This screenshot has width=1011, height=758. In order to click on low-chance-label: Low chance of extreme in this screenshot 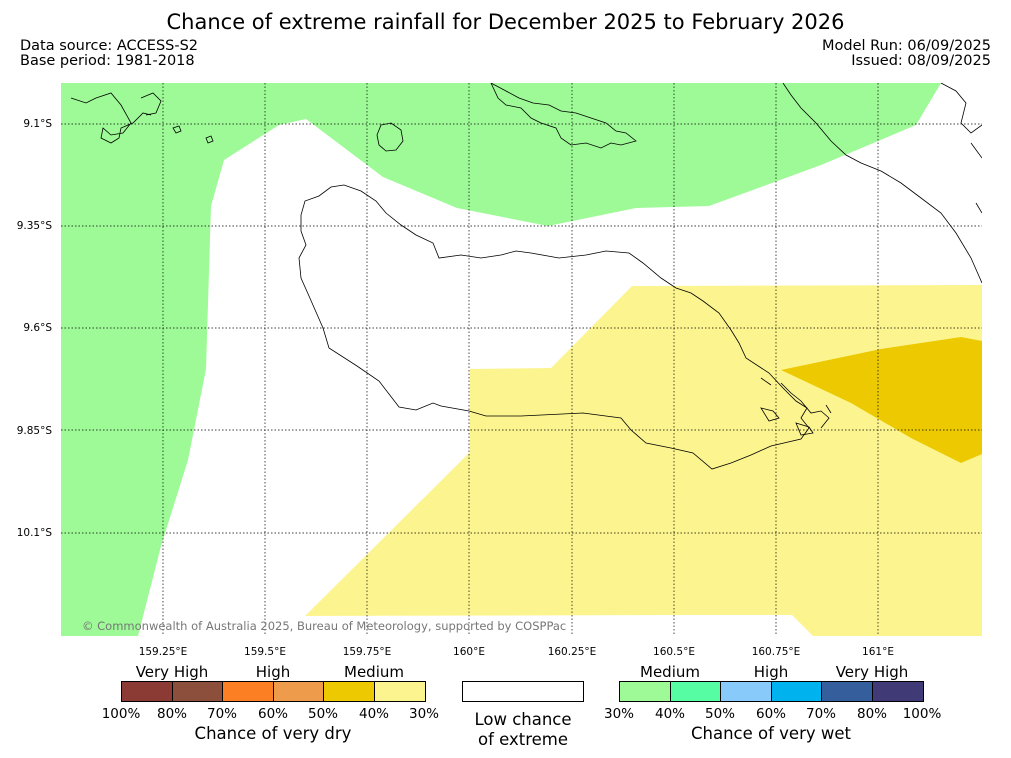, I will do `click(523, 730)`.